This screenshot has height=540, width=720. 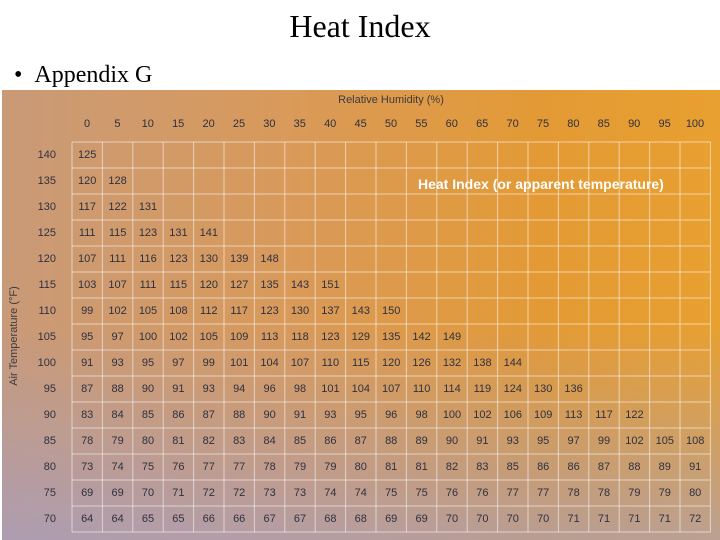 I want to click on table-cell: 110, so click(x=421, y=389).